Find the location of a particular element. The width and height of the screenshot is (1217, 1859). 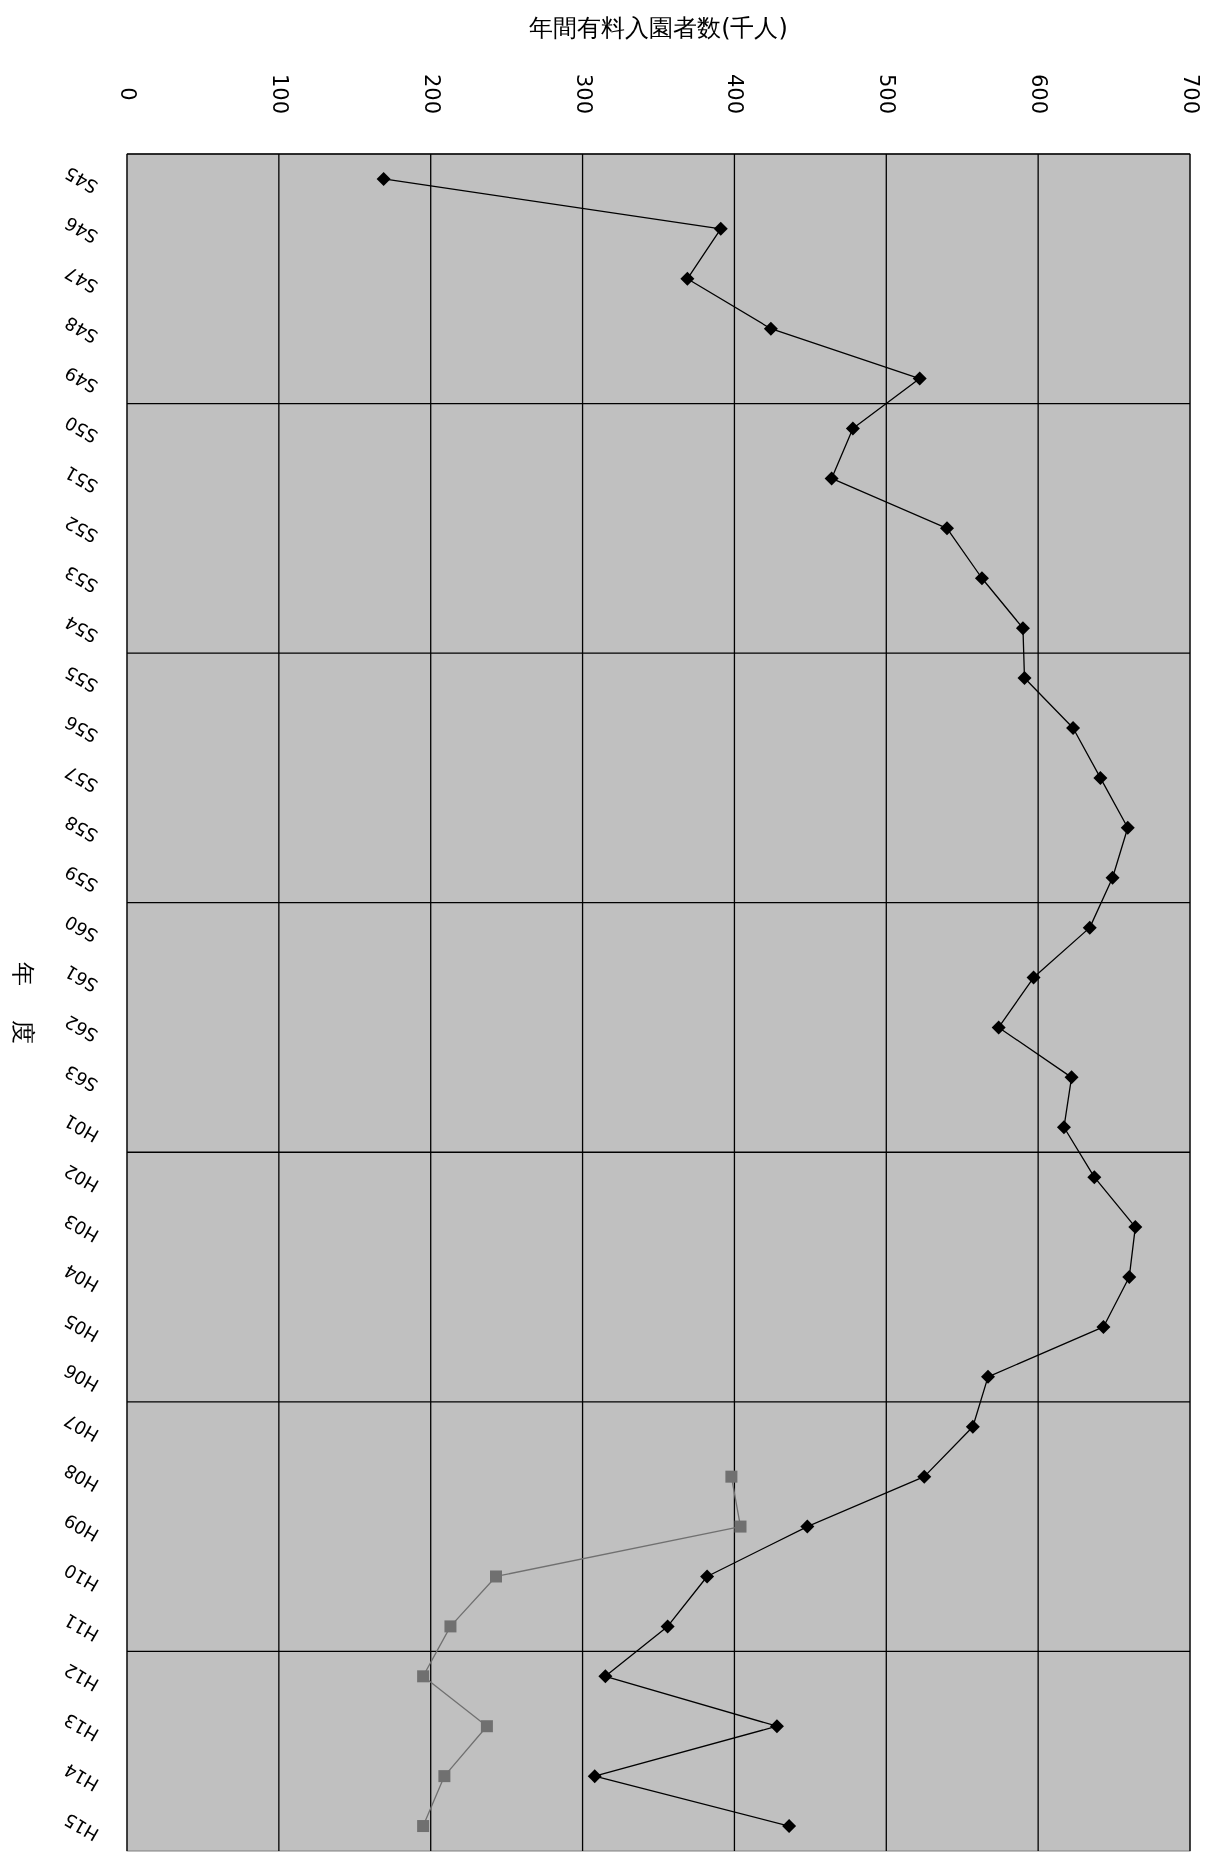

y-tick-label: S49 is located at coordinates (81, 380).